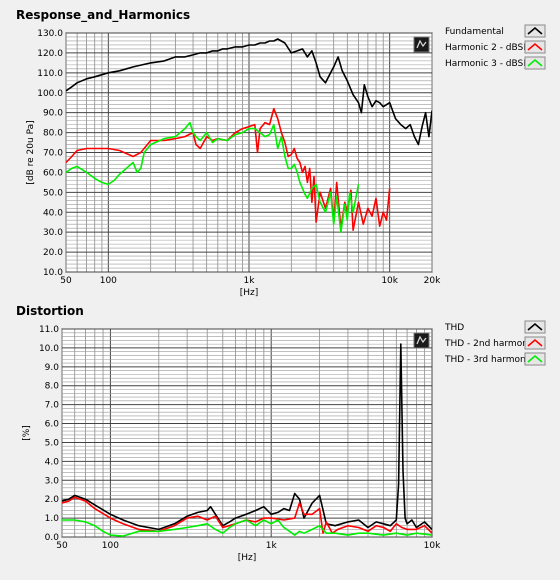 The image size is (560, 580). Describe the element at coordinates (31, 152) in the screenshot. I see `y-axis-label: [dB re 20u Pa]` at that location.